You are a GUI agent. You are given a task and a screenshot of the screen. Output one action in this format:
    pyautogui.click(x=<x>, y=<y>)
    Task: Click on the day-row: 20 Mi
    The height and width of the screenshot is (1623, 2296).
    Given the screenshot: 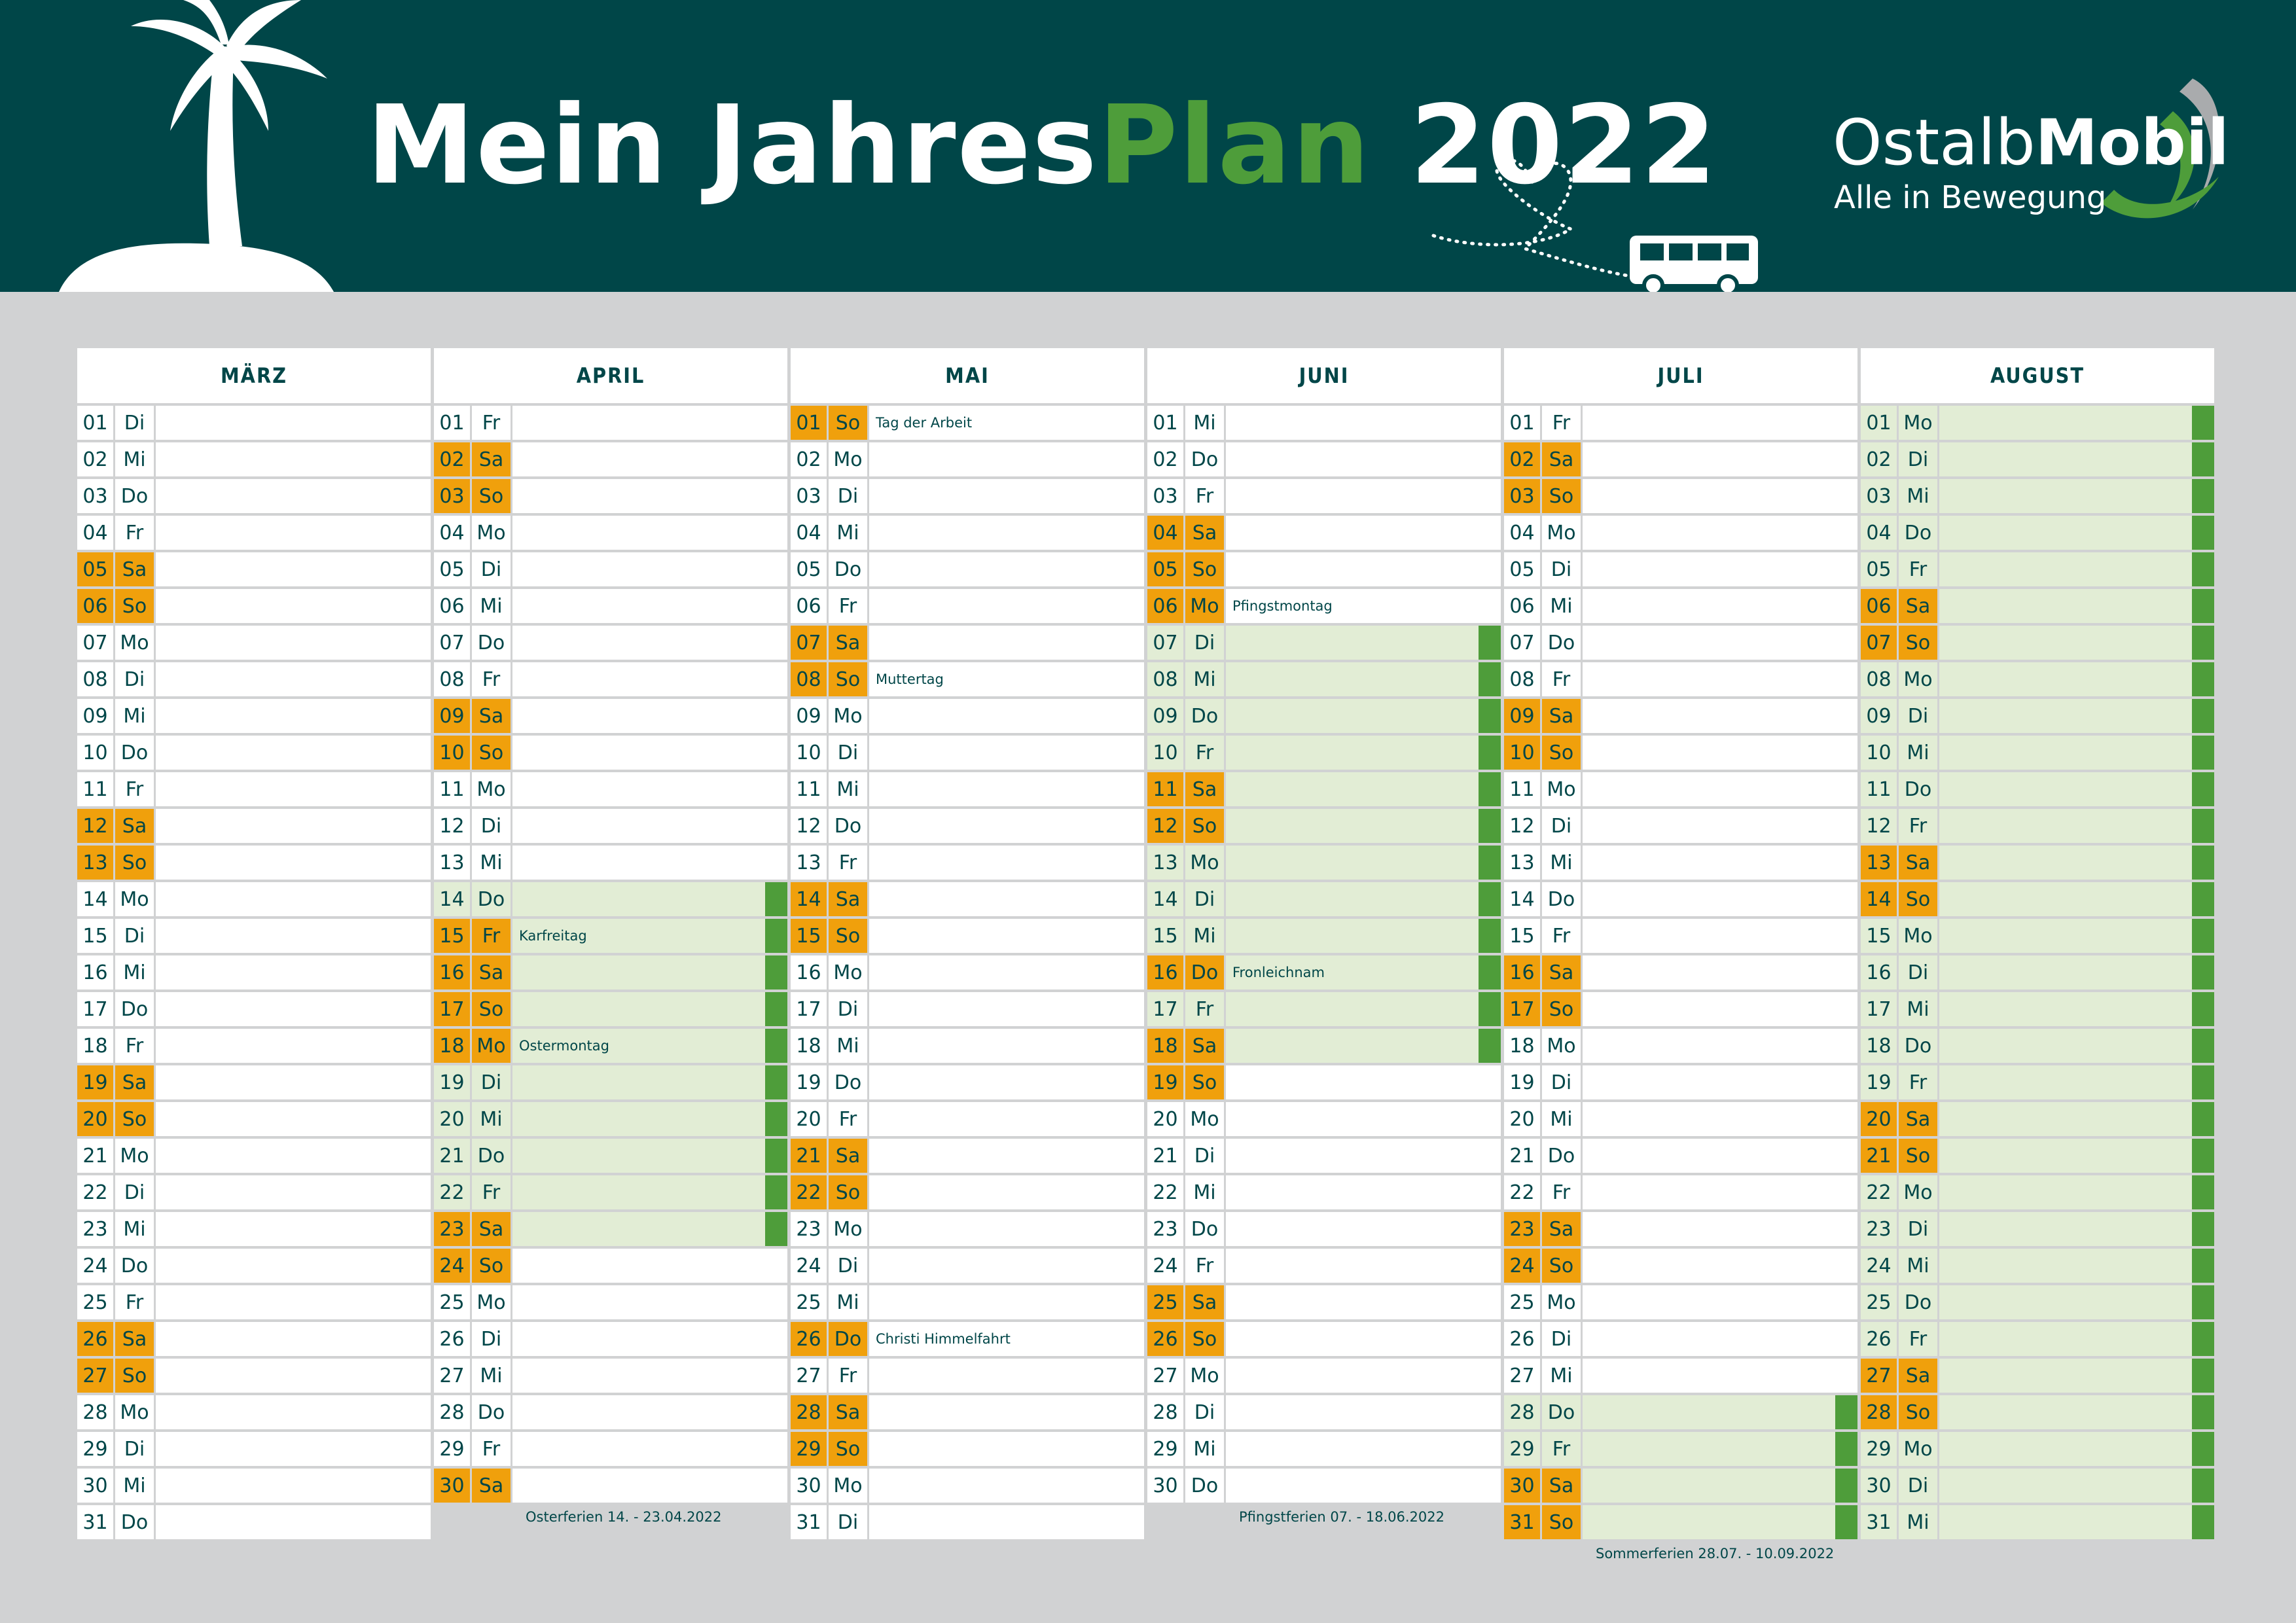 What is the action you would take?
    pyautogui.click(x=1681, y=1120)
    